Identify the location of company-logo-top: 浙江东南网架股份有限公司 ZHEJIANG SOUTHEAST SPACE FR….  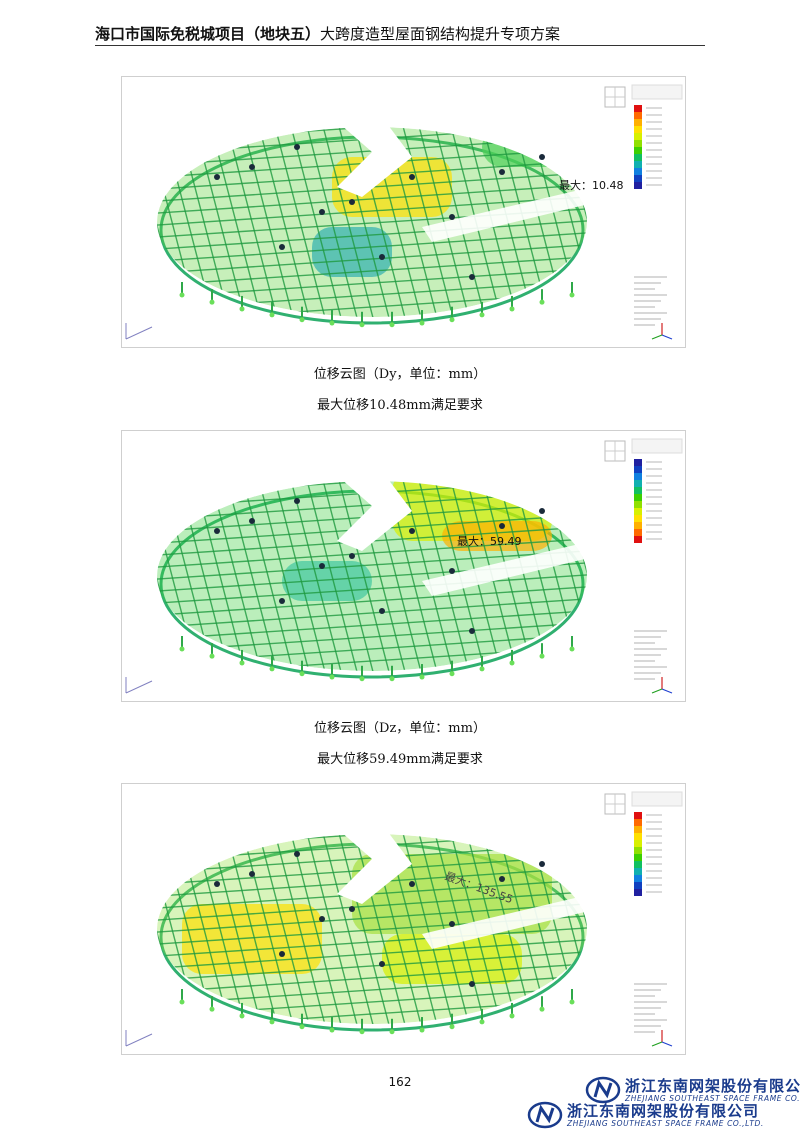
(692, 1093).